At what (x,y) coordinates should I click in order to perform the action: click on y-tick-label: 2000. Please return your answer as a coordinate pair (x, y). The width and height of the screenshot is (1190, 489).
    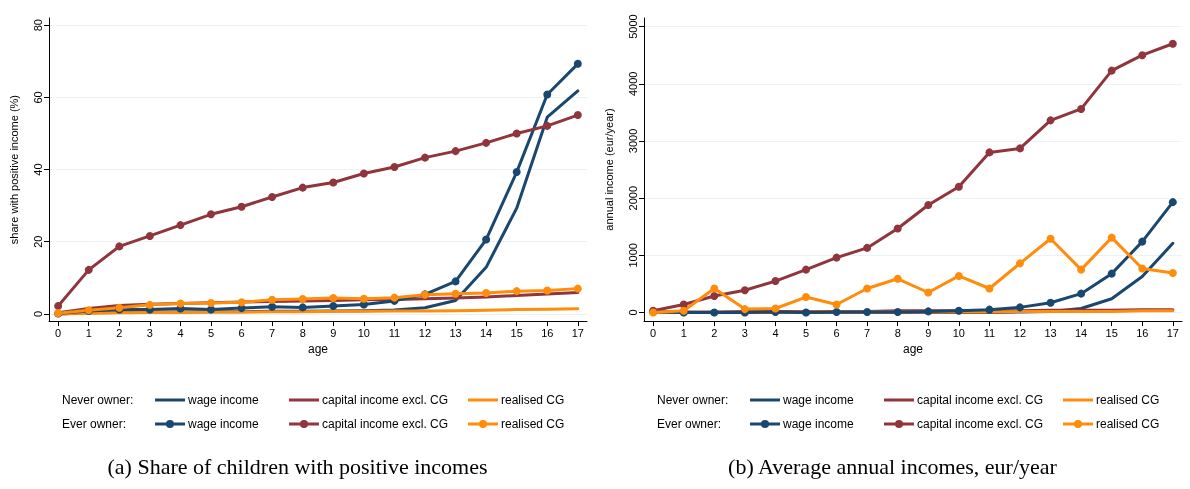
    Looking at the image, I should click on (632, 198).